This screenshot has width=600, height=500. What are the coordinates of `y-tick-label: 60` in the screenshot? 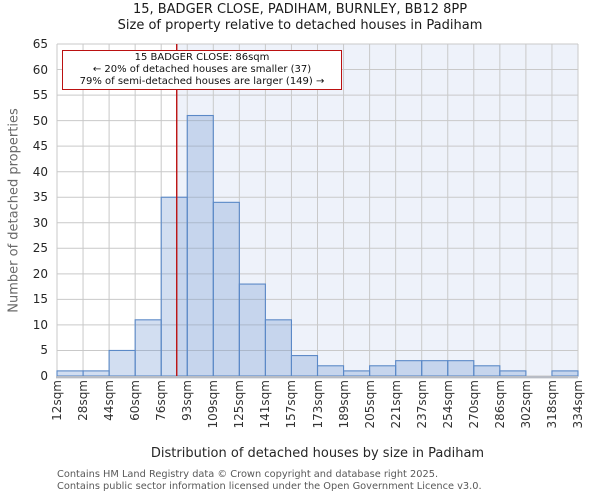 It's located at (40, 69).